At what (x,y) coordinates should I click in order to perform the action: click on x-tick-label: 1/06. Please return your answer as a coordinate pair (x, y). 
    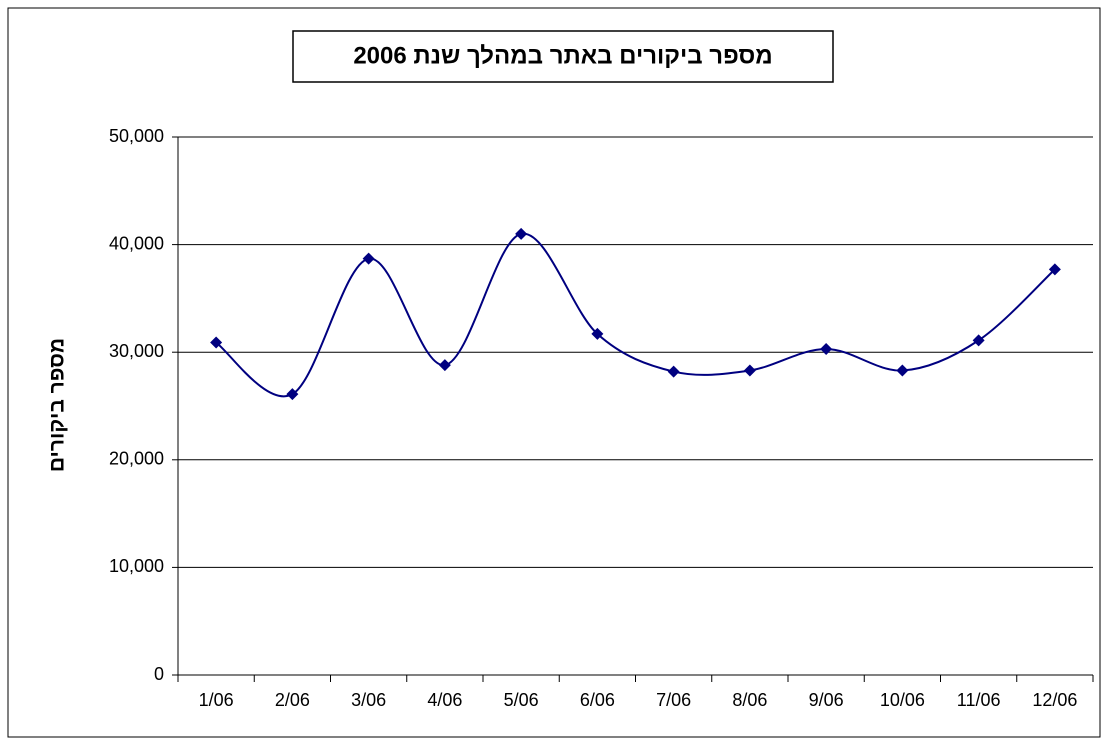
    Looking at the image, I should click on (216, 700).